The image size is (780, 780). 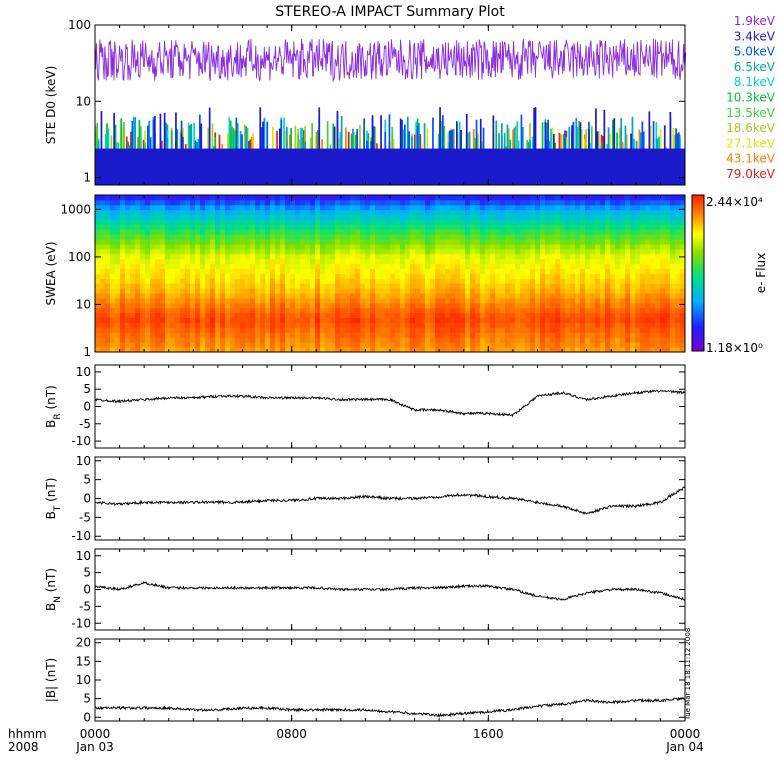 I want to click on ste-series-3.4keV, so click(x=390, y=146).